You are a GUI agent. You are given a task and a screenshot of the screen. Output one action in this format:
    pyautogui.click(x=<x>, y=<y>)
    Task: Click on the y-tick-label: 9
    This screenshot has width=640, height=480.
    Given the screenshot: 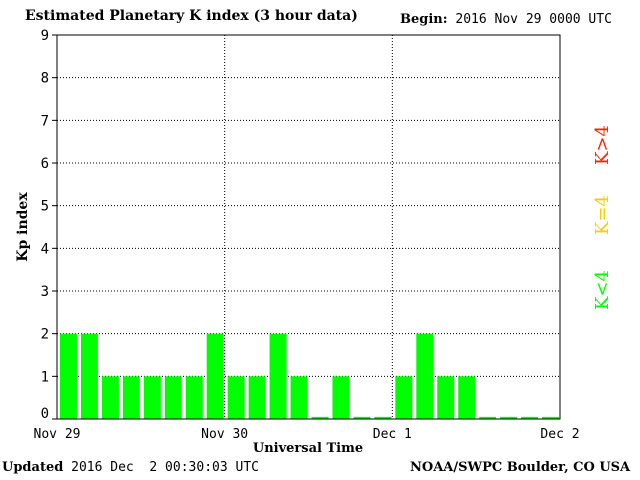 What is the action you would take?
    pyautogui.click(x=45, y=36)
    